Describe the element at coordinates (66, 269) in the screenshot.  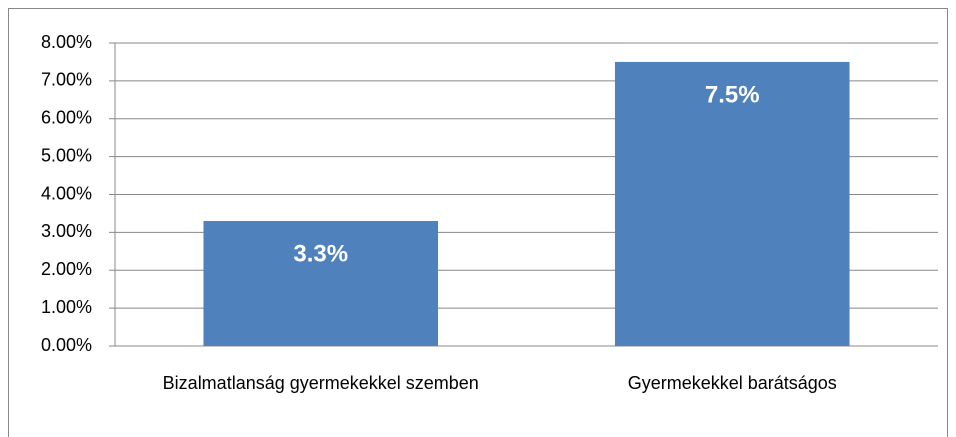
I see `y-tick-label: 2.00%` at that location.